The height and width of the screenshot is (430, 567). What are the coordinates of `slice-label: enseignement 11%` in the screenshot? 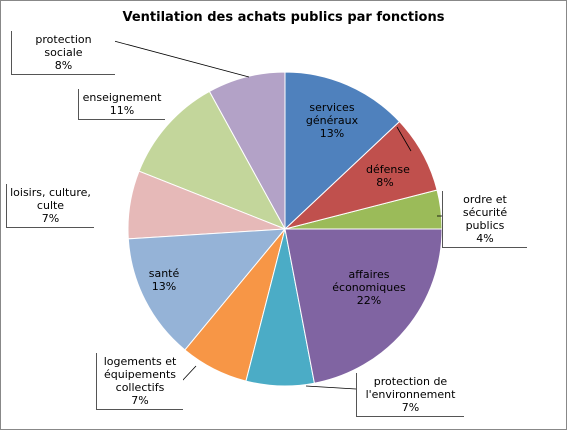 It's located at (121, 104).